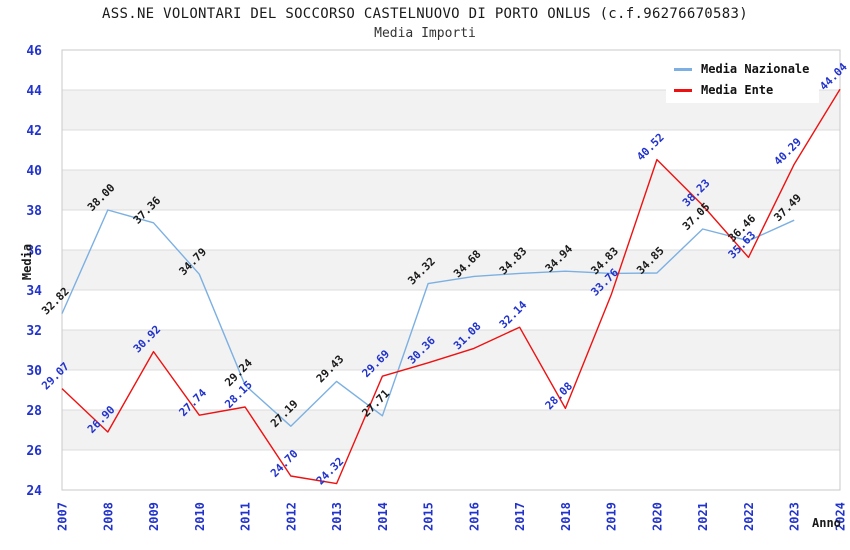 The width and height of the screenshot is (850, 550). What do you see at coordinates (474, 516) in the screenshot?
I see `x-tick-label: 2016` at bounding box center [474, 516].